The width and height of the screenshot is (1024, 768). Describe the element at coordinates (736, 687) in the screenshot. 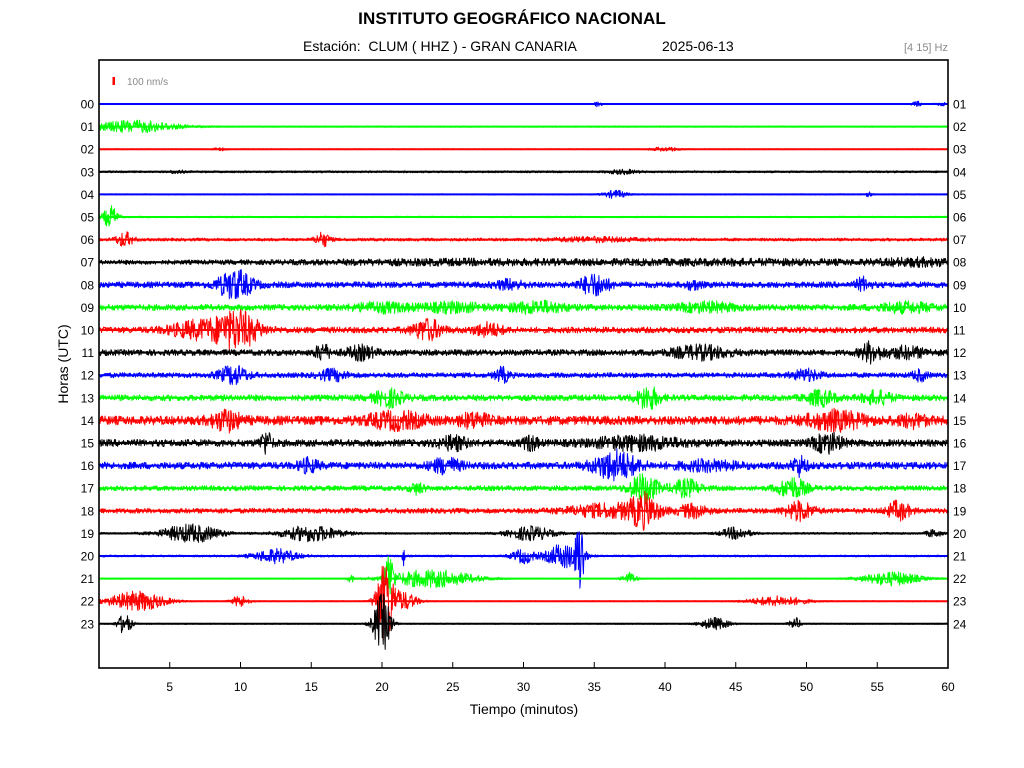

I see `x-tick-label: 45` at that location.